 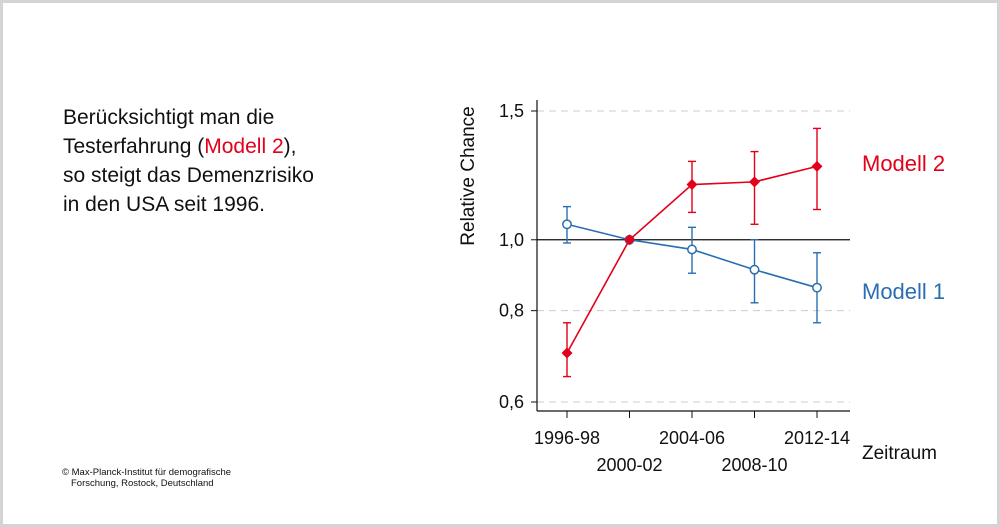 What do you see at coordinates (817, 438) in the screenshot?
I see `x-tick-label: 2012-14` at bounding box center [817, 438].